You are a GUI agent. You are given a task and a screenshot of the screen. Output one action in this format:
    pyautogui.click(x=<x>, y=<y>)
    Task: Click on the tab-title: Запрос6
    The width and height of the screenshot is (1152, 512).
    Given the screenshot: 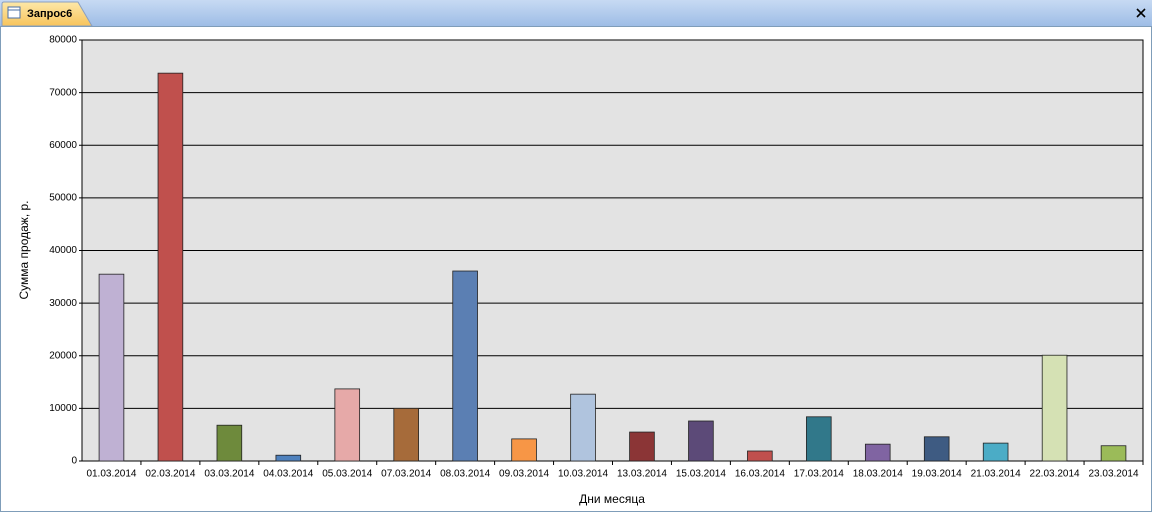 What is the action you would take?
    pyautogui.click(x=49, y=14)
    